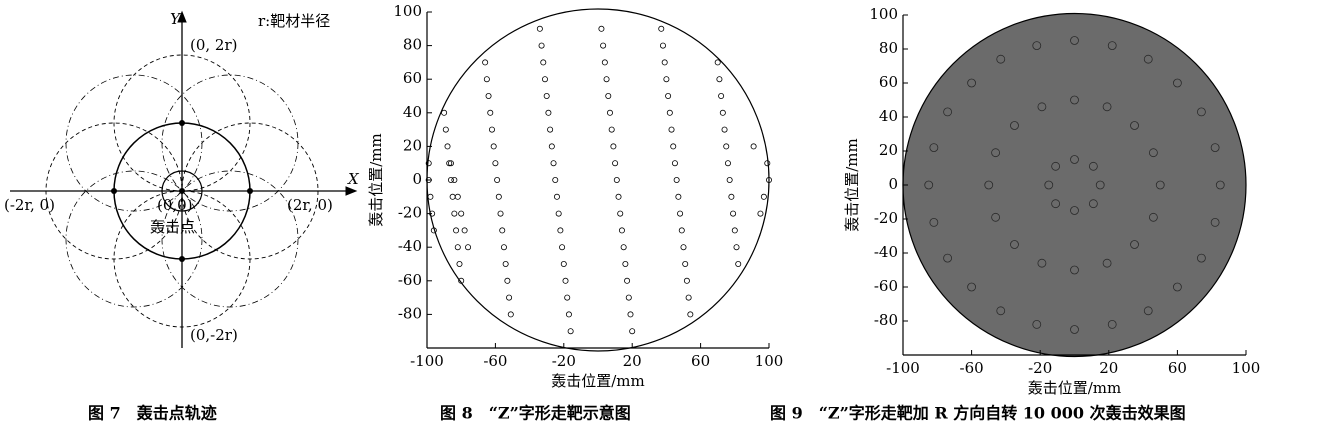 This screenshot has width=1342, height=433. Describe the element at coordinates (886, 320) in the screenshot. I see `y-tick-label: -80` at that location.